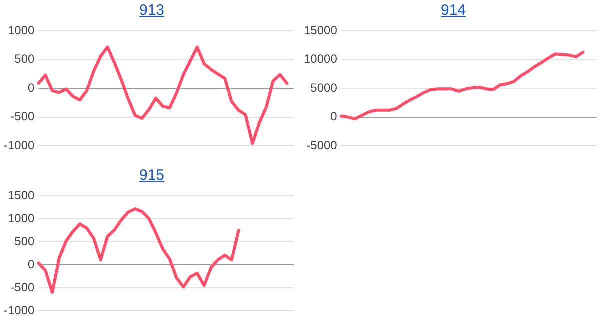  I want to click on y-tick-label: -5000, so click(322, 145).